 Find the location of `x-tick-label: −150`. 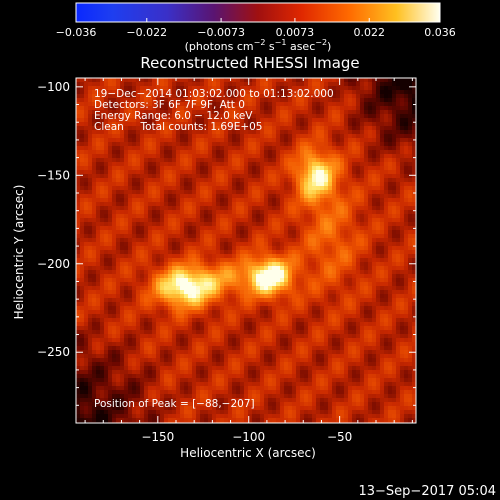

x-tick-label: −150 is located at coordinates (157, 437).